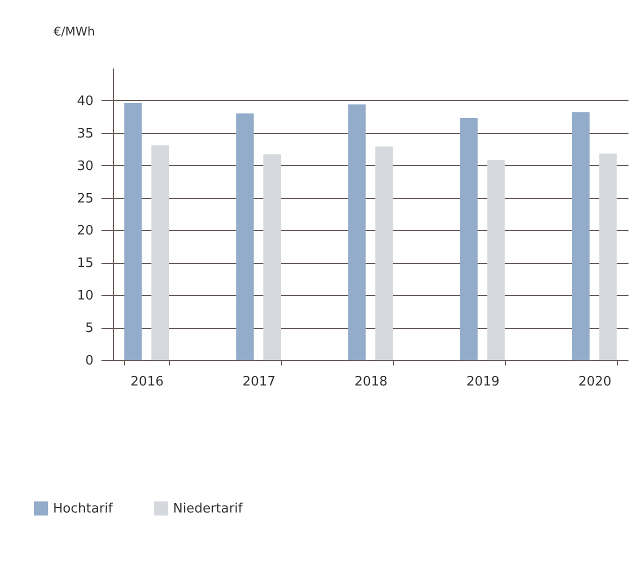  I want to click on y-tick-label: 20, so click(85, 231).